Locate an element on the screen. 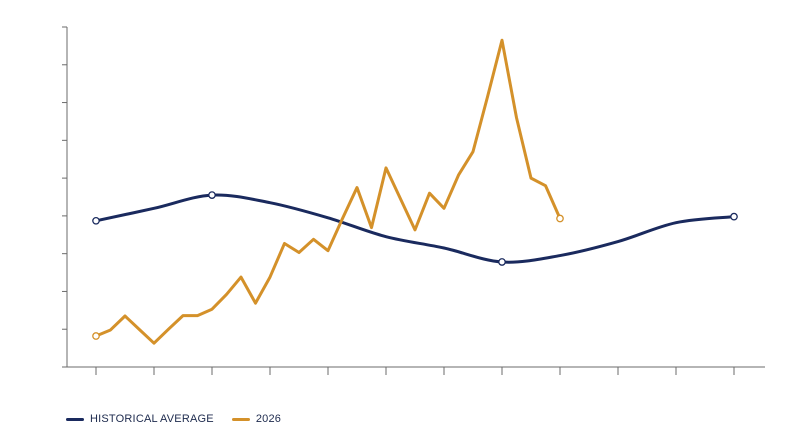 Image resolution: width=800 pixels, height=447 pixels. legend-swatch-historical-average is located at coordinates (75, 419).